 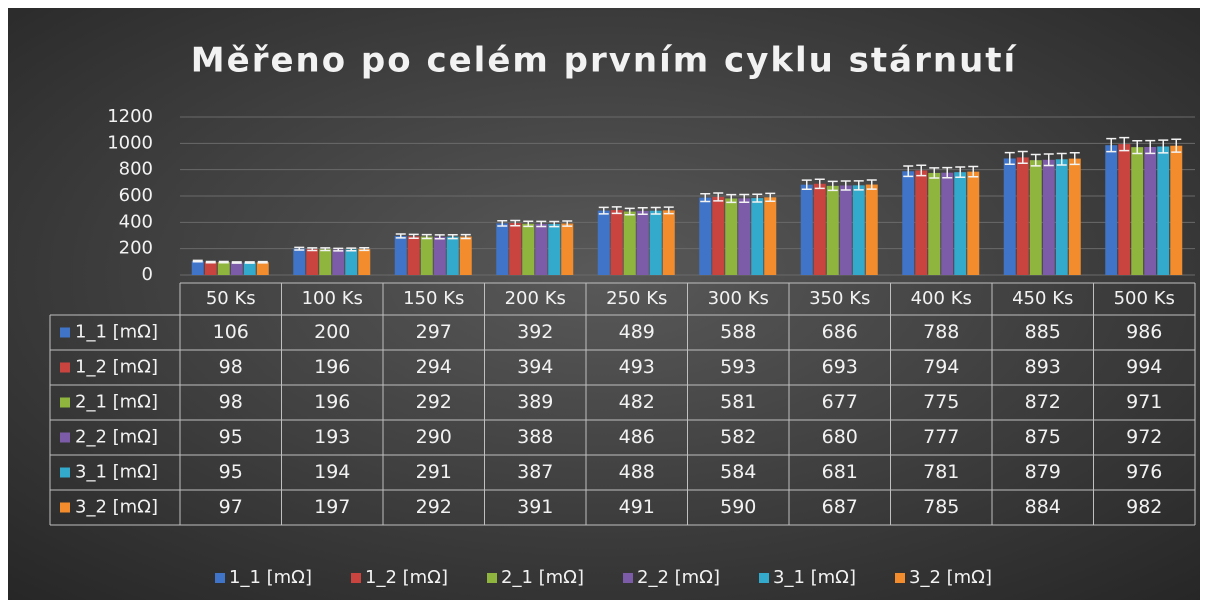 I want to click on x-tick-label: 300 Ks, so click(x=738, y=298).